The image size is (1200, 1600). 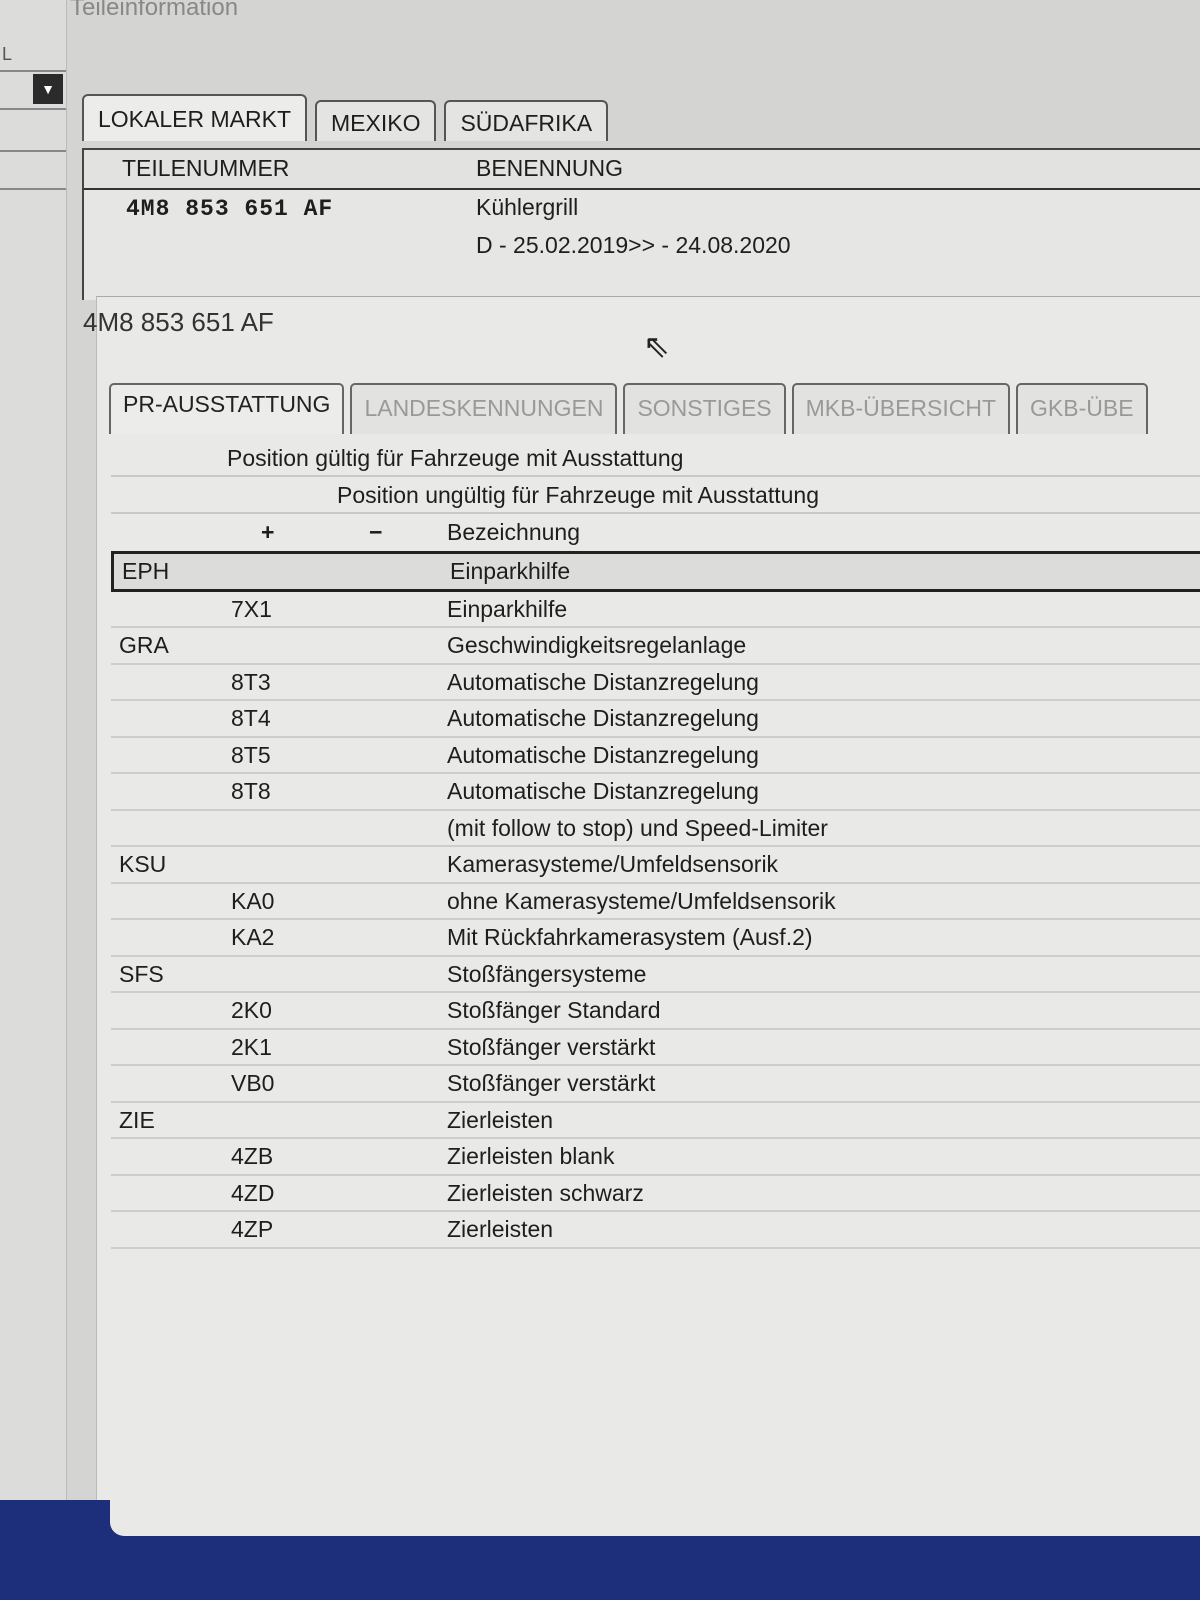 I want to click on column-header-bezeichnung: Bezeichnung, so click(x=513, y=532).